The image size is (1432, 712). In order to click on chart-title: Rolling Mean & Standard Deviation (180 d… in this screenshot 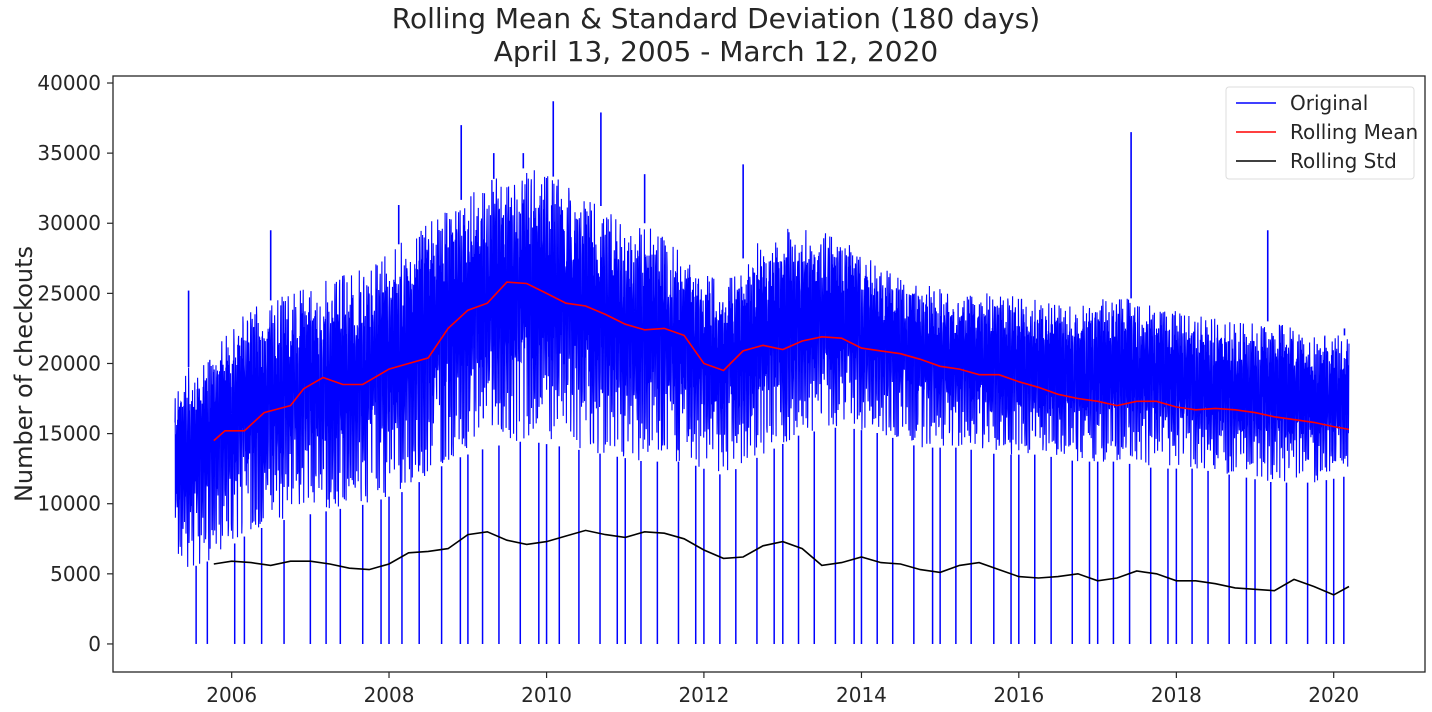, I will do `click(716, 35)`.